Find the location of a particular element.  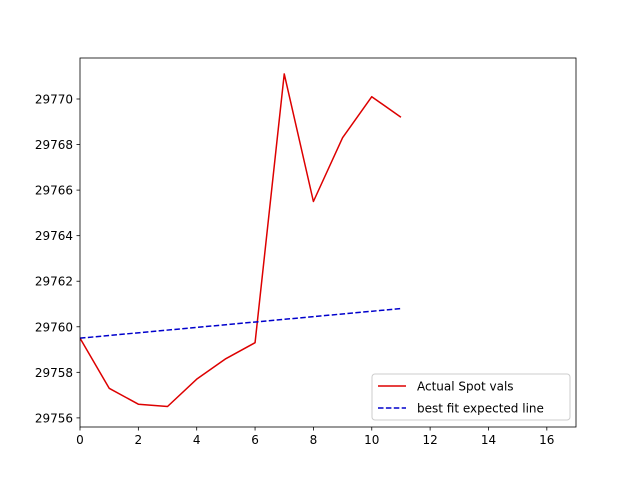

x-tick-label: 10 is located at coordinates (371, 440).